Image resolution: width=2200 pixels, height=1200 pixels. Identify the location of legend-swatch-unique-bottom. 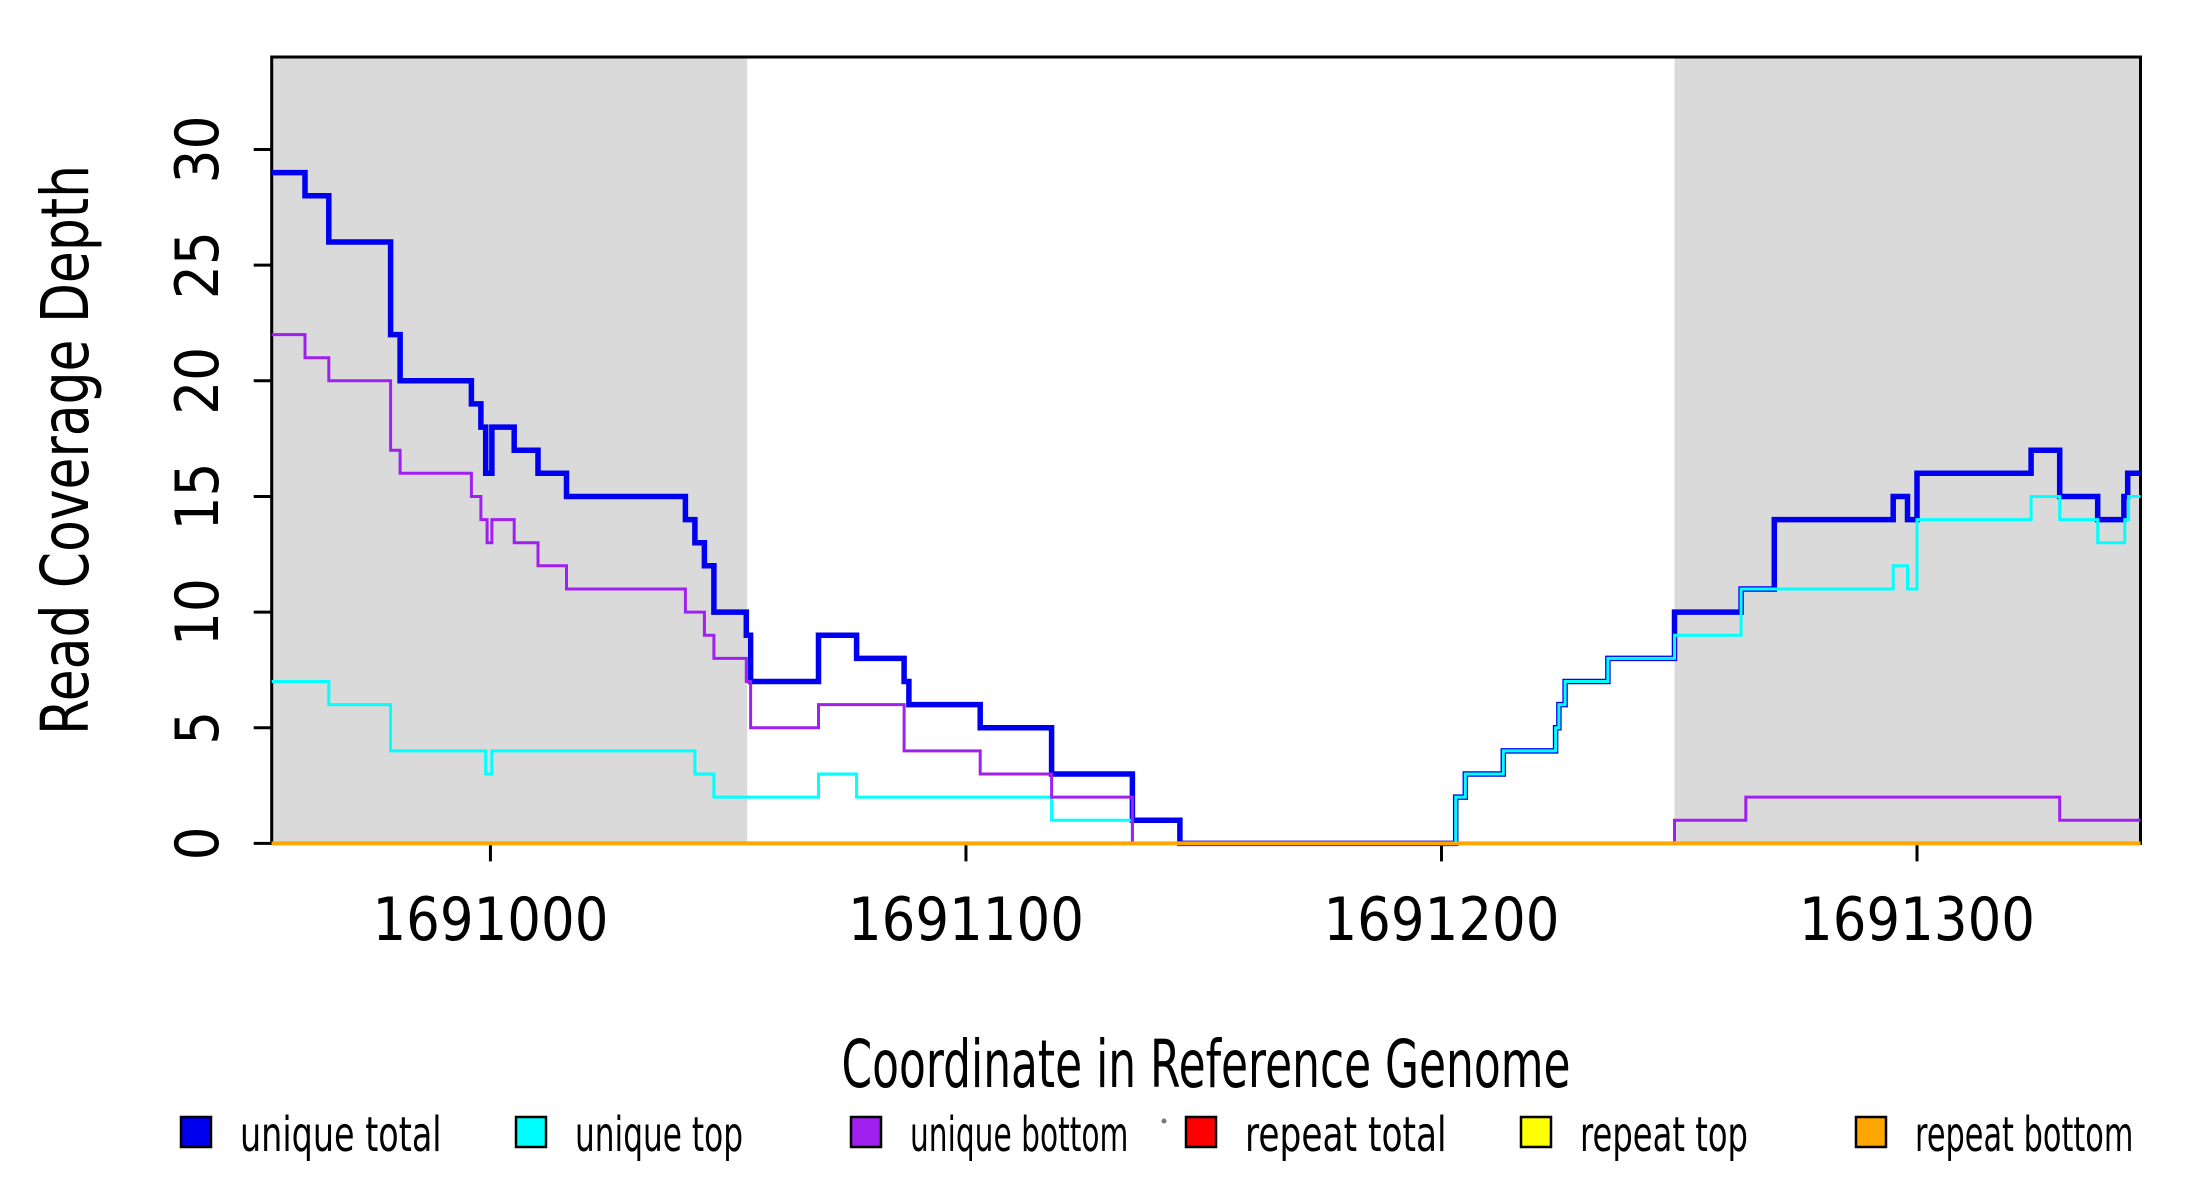
(866, 1132).